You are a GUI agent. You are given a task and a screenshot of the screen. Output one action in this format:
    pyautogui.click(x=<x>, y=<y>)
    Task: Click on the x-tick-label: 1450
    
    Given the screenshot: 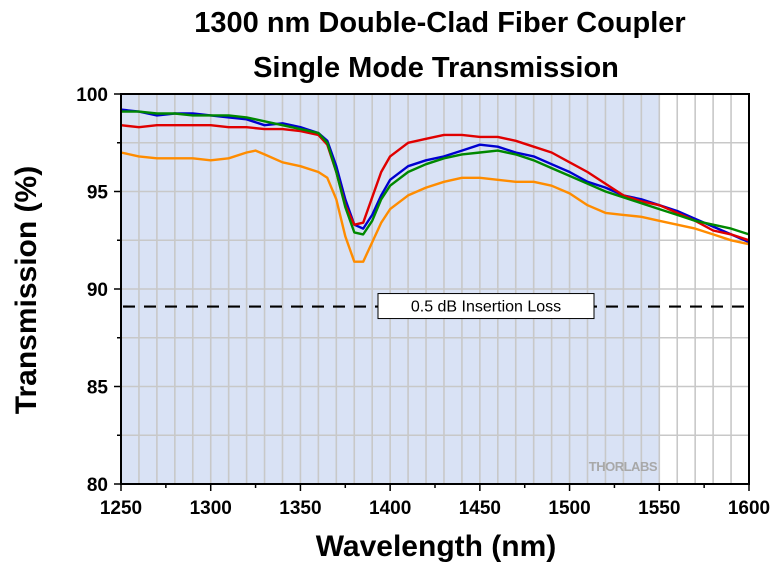 What is the action you would take?
    pyautogui.click(x=480, y=508)
    